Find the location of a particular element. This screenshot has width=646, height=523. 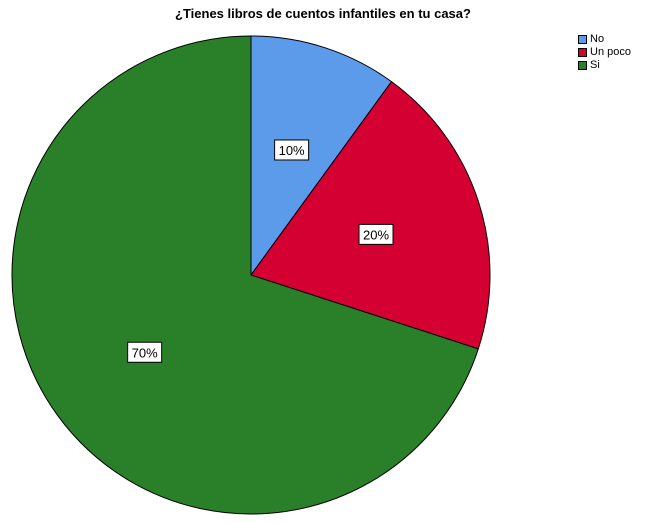

svg-text: 70% is located at coordinates (145, 352).